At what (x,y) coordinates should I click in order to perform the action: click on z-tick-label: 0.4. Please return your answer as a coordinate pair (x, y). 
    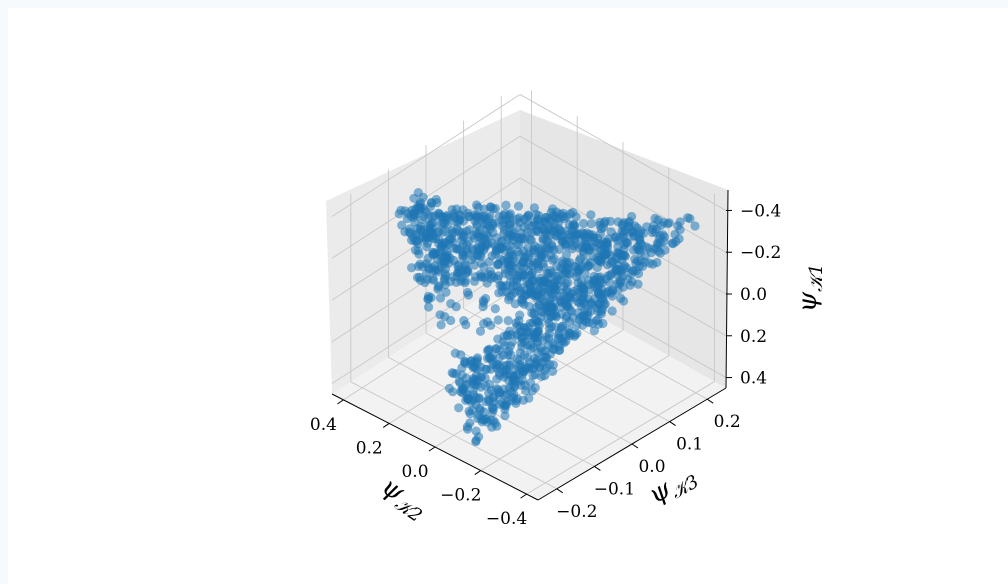
    Looking at the image, I should click on (753, 379).